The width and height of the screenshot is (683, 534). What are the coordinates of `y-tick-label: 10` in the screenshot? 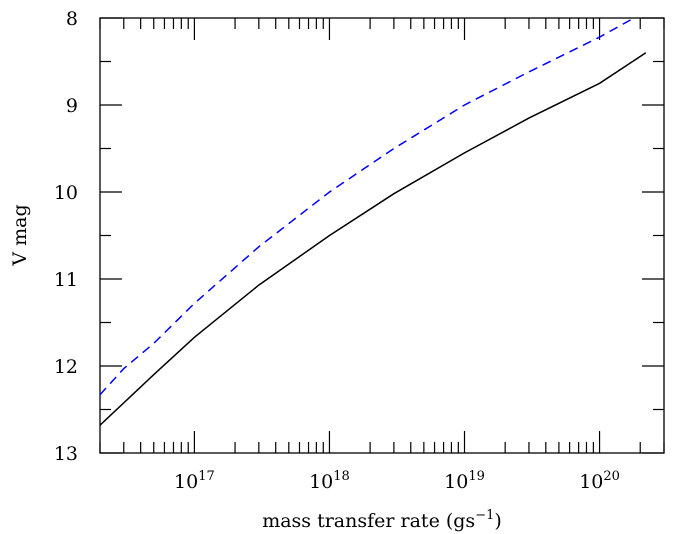 It's located at (66, 193).